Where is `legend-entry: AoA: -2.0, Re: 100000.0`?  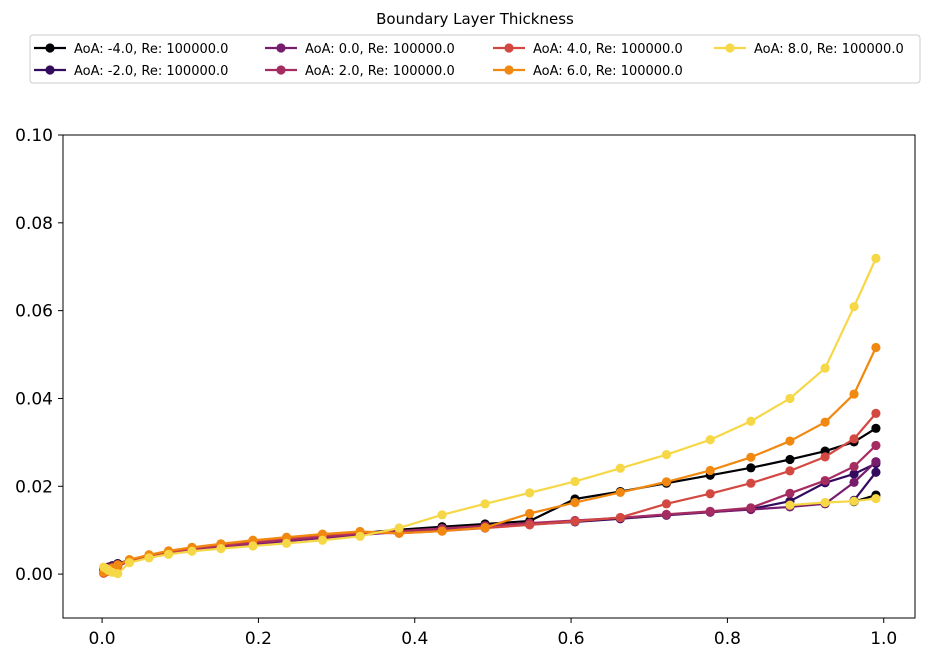
legend-entry: AoA: -2.0, Re: 100000.0 is located at coordinates (131, 71).